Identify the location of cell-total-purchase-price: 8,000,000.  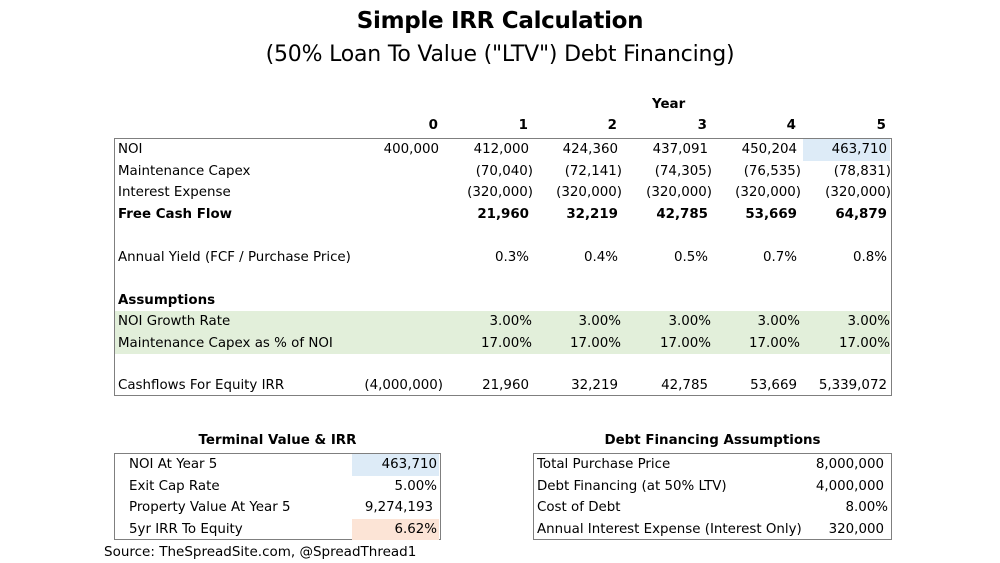
(849, 464).